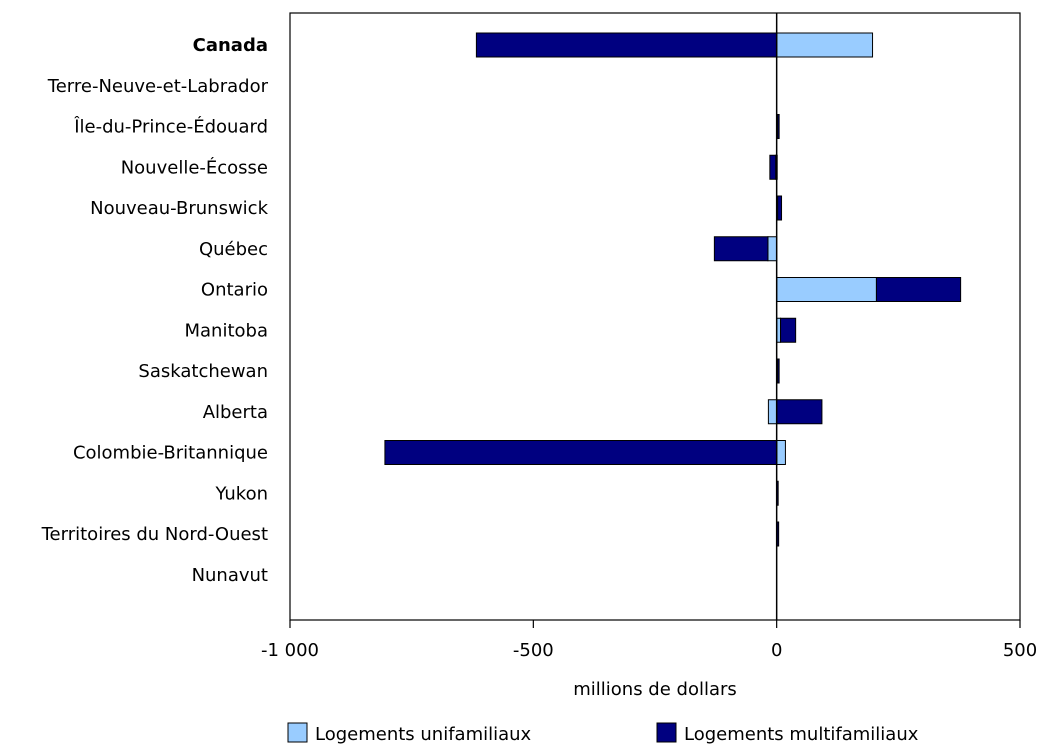 This screenshot has height=744, width=1037. What do you see at coordinates (241, 493) in the screenshot?
I see `category-label: Yukon` at bounding box center [241, 493].